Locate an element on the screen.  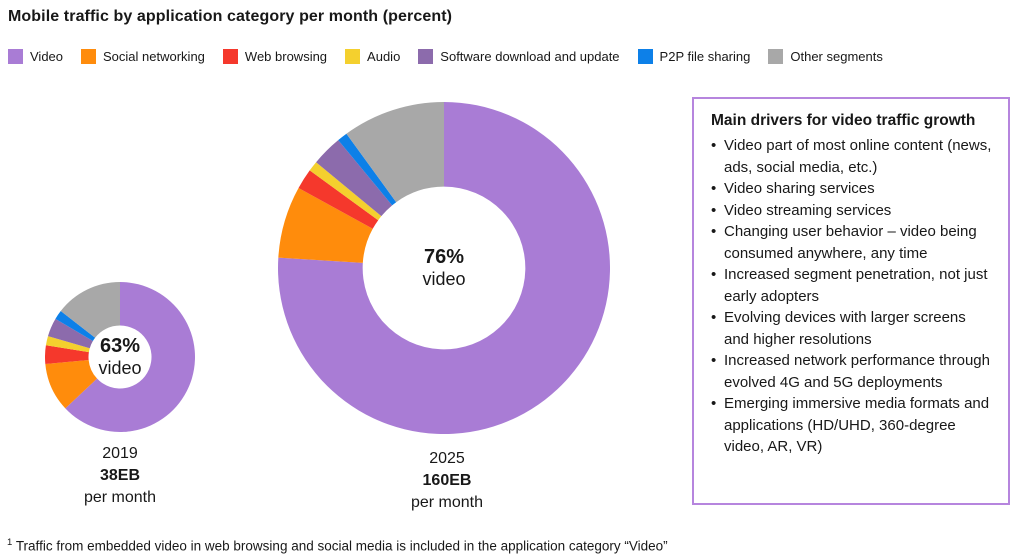
donut-2019-caption: 2019 38EB per month is located at coordinates (120, 476).